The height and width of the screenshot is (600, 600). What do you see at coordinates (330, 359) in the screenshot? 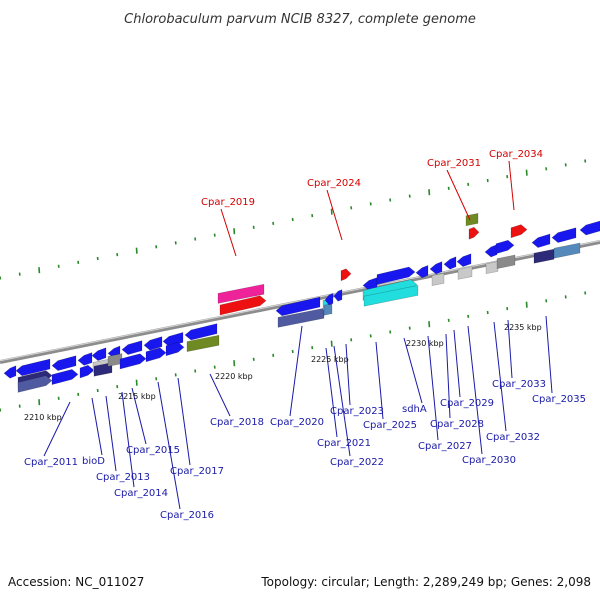
I see `scale-label: 2225 kbp` at bounding box center [330, 359].